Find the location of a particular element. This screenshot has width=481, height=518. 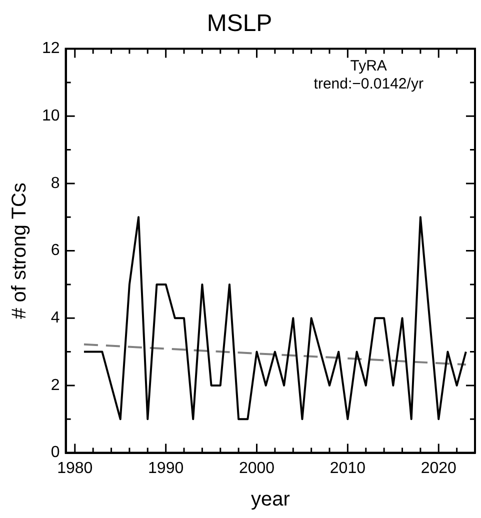

x-tick-label: 2020 is located at coordinates (438, 468).